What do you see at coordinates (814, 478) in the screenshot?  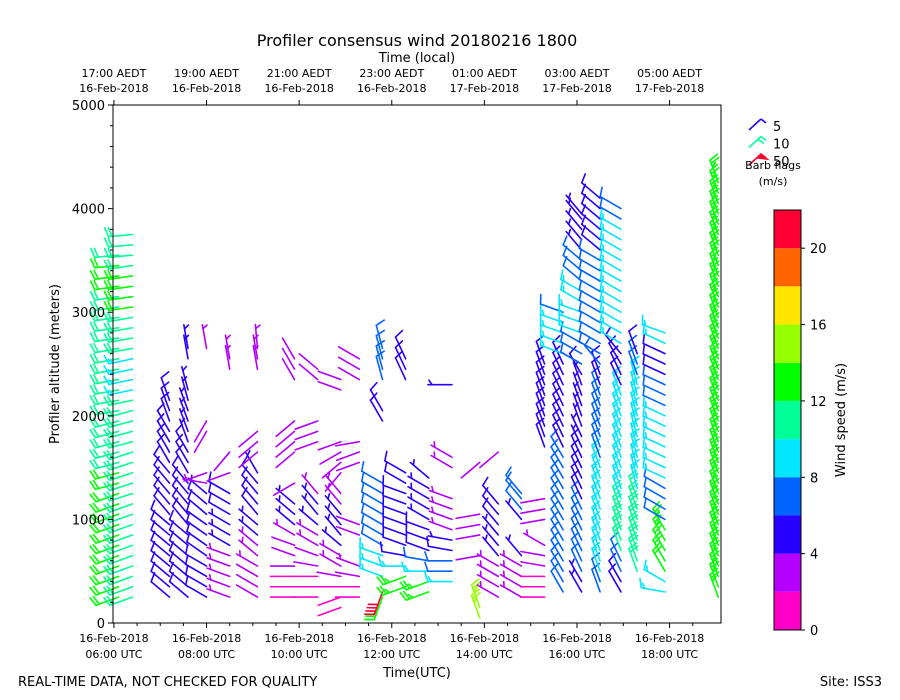 I see `colorbar-tick-label: 8` at bounding box center [814, 478].